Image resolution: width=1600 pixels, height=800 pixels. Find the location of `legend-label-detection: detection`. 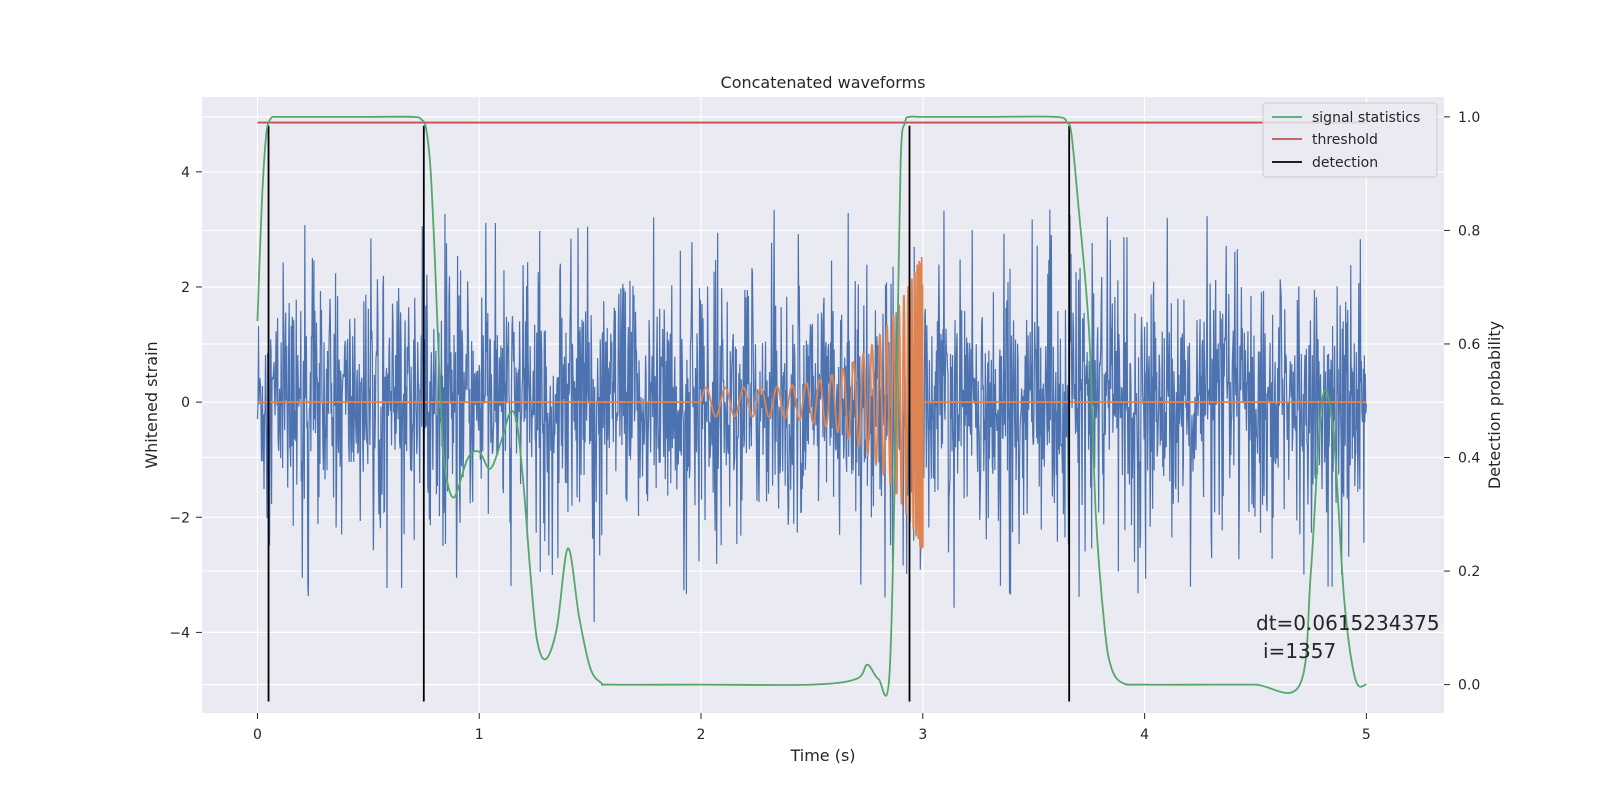

legend-label-detection: detection is located at coordinates (1345, 163).